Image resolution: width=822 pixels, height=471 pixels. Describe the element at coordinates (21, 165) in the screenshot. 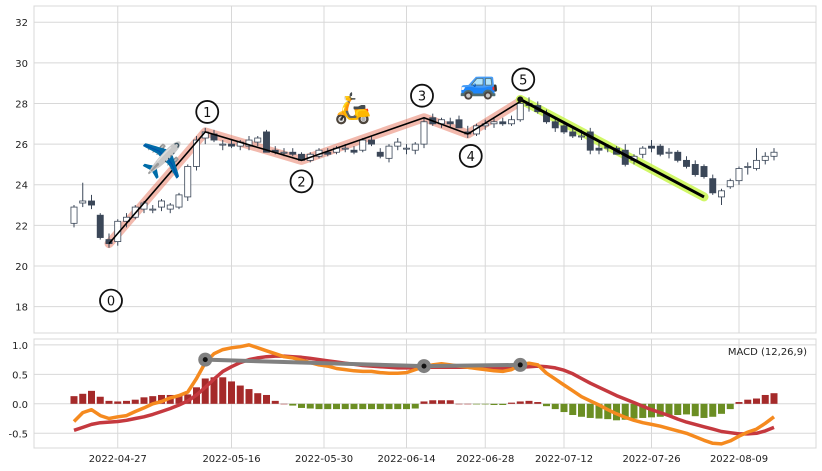

I see `price-y-axis: 18 20 22 24 26 28 30 32` at that location.